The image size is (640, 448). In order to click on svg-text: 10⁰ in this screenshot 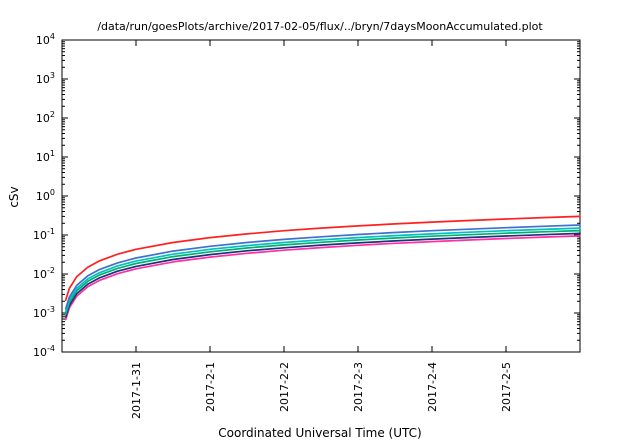, I will do `click(45, 195)`.